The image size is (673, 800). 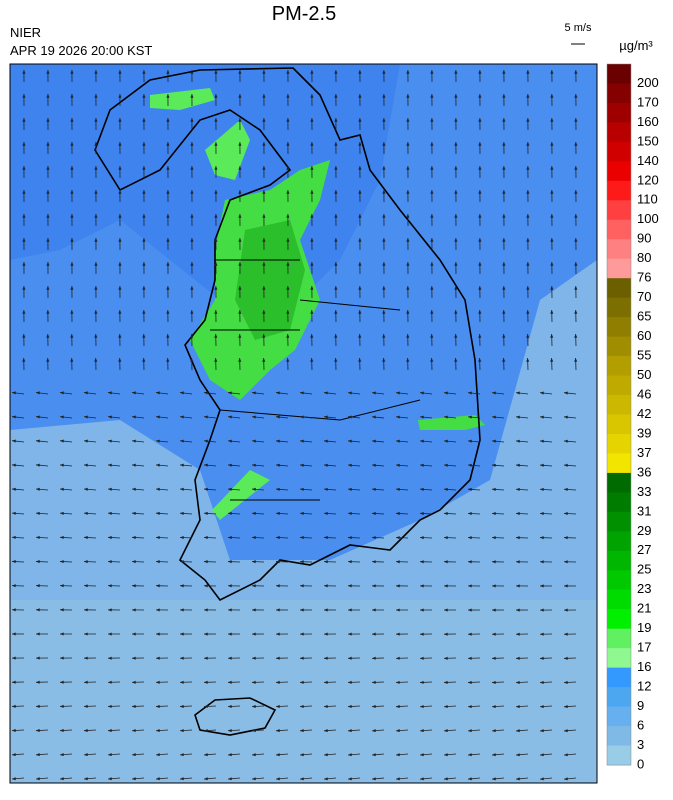 What do you see at coordinates (644, 296) in the screenshot?
I see `colorbar-label: 70` at bounding box center [644, 296].